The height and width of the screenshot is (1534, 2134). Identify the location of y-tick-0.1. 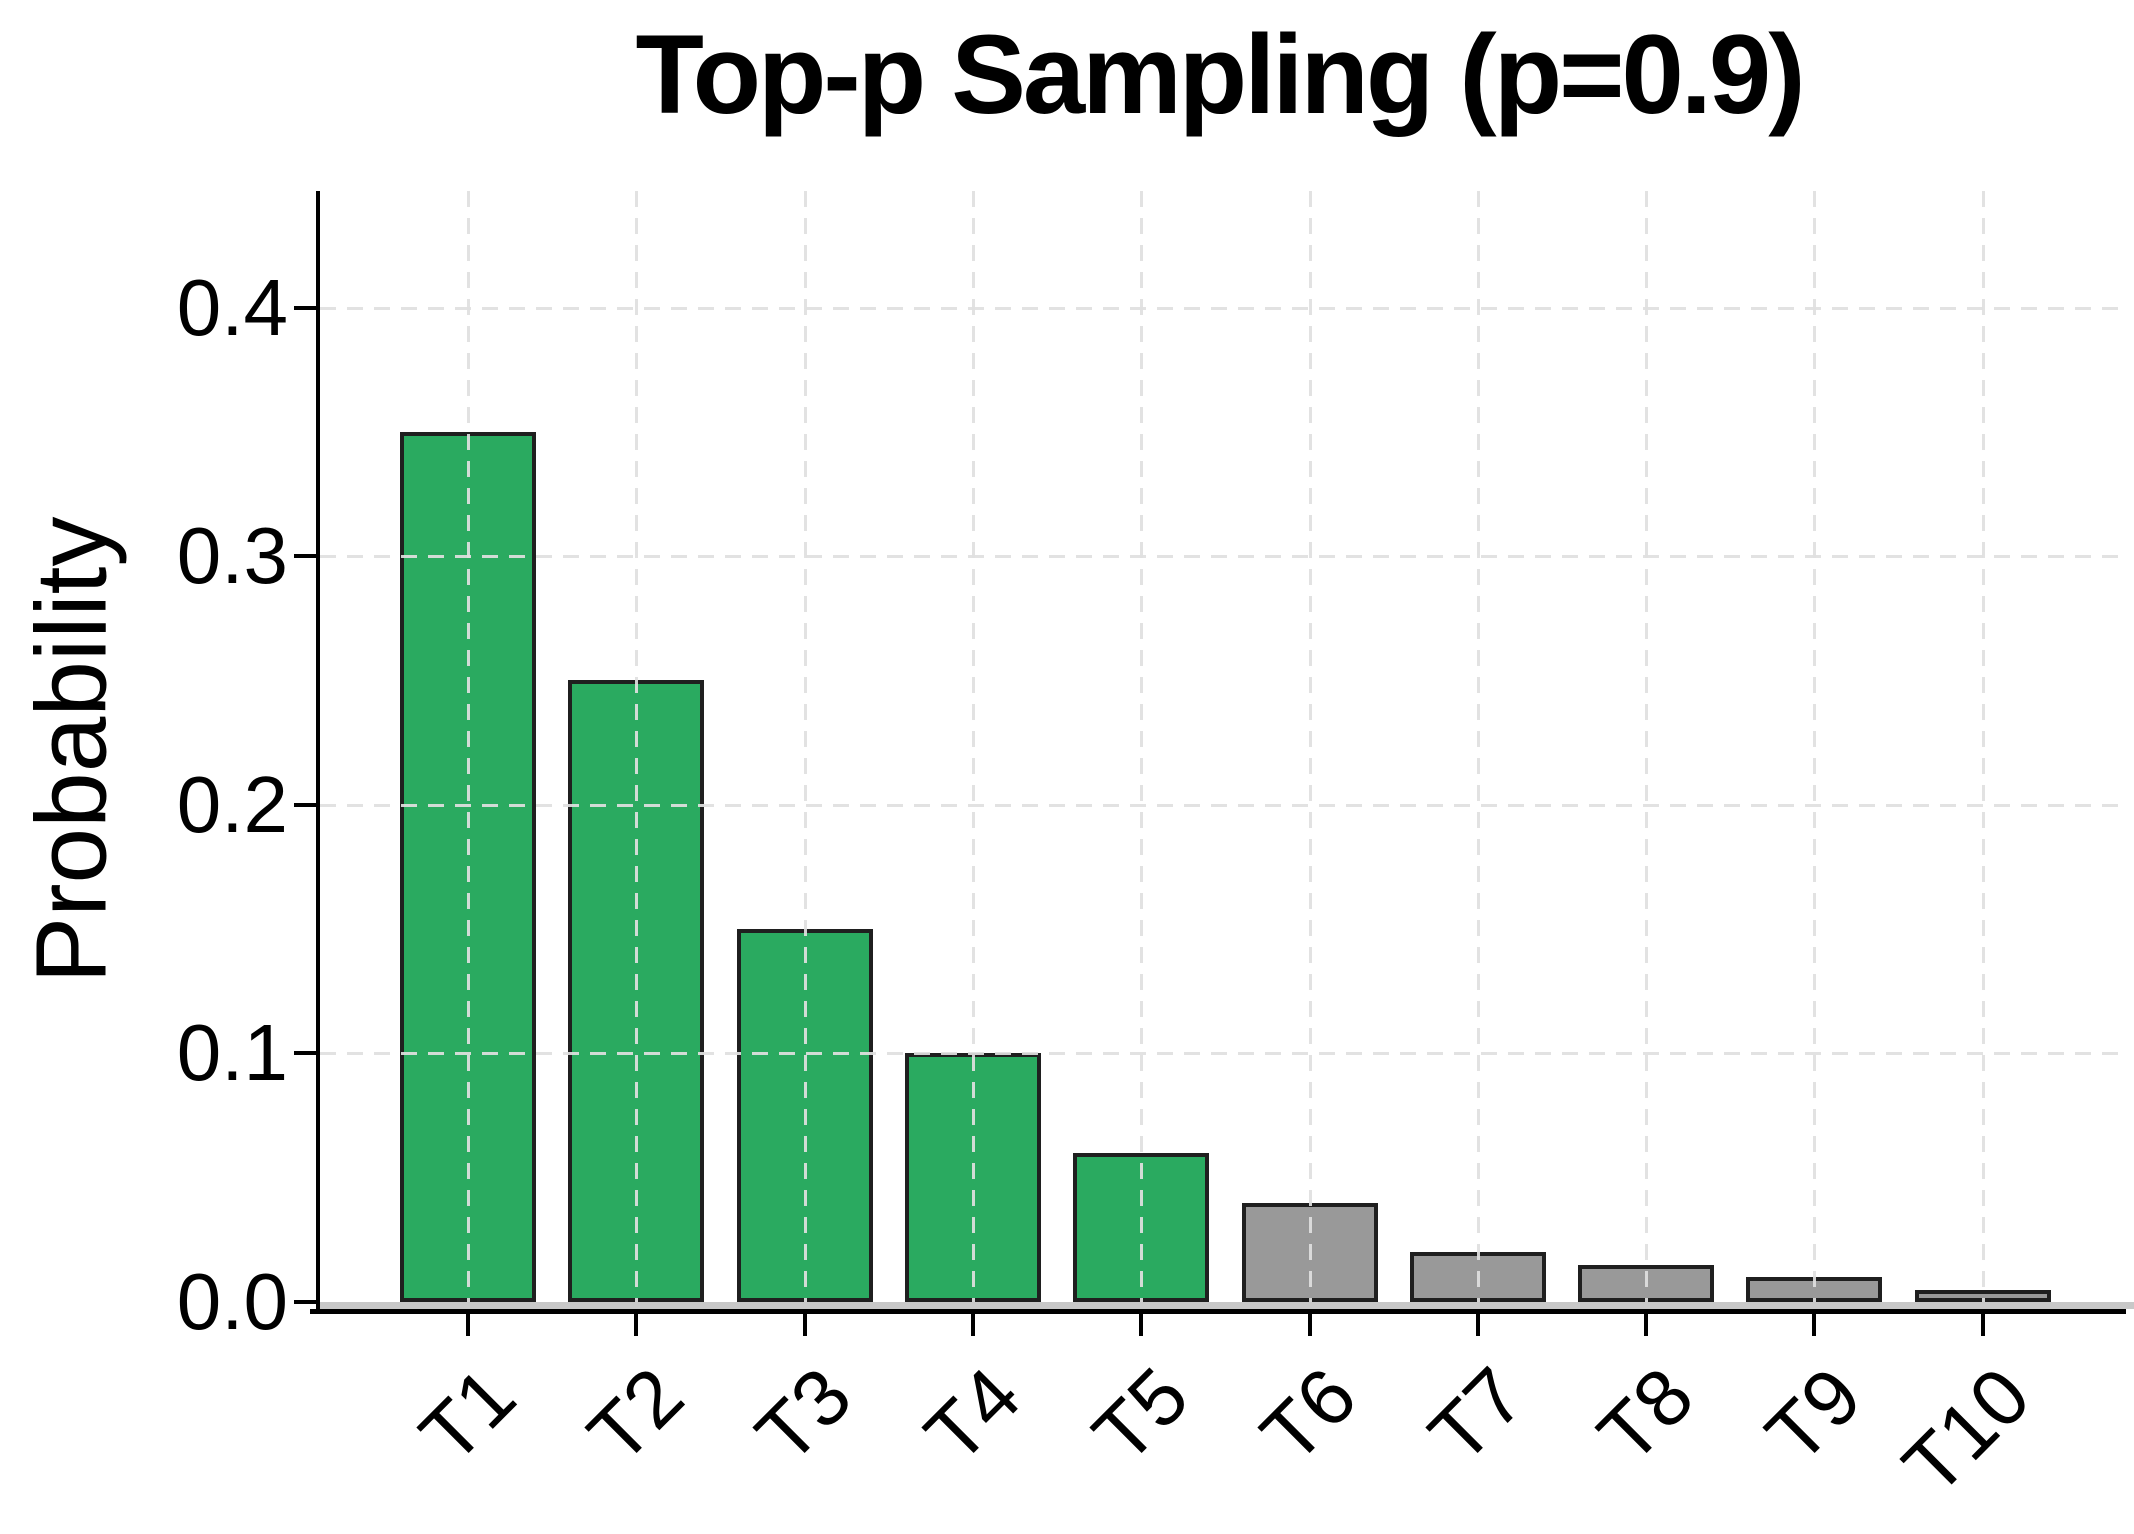
(305, 1053).